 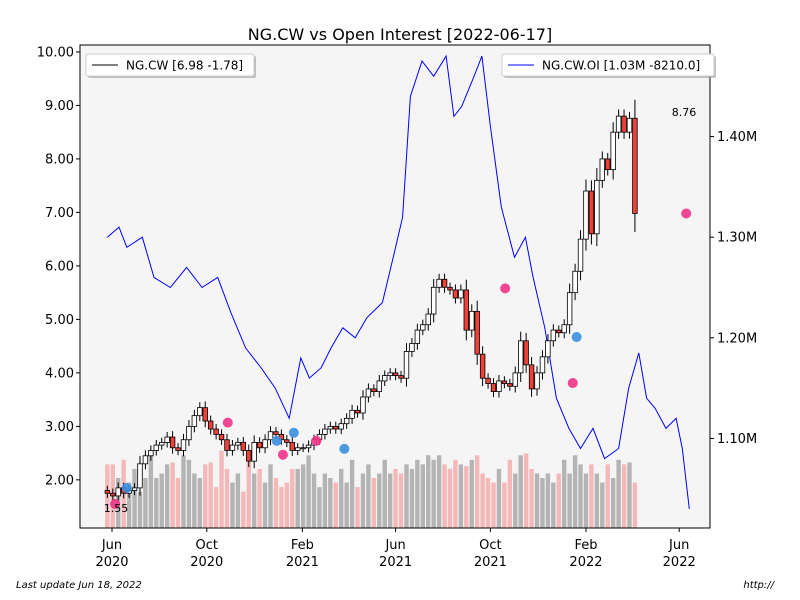 What do you see at coordinates (79, 585) in the screenshot?
I see `last-update-label: Last update Jun 18, 2022` at bounding box center [79, 585].